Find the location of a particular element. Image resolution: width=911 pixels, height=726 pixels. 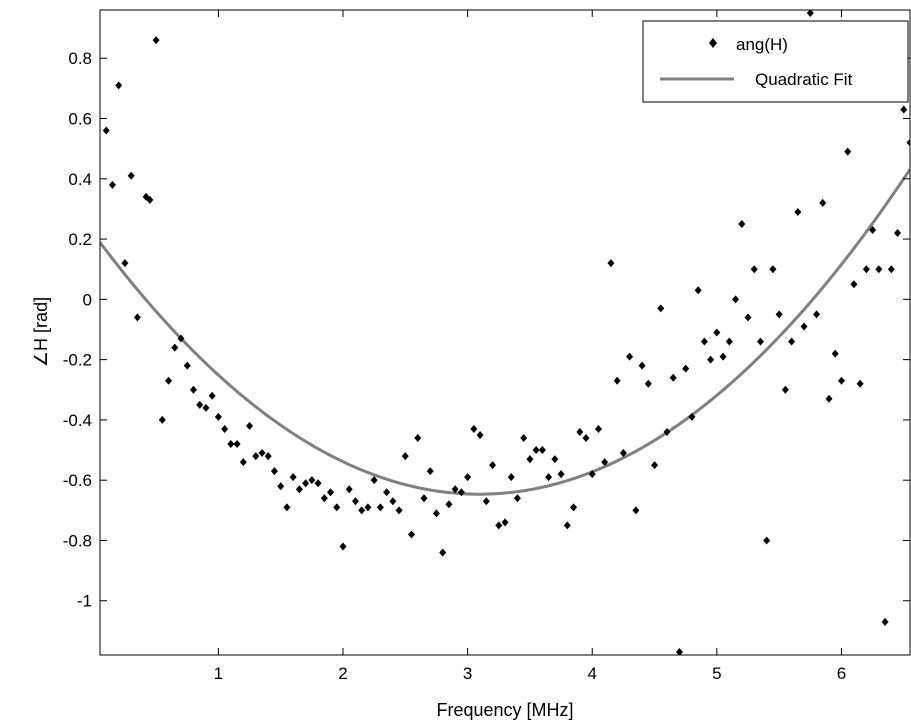

legend-label-quadratic-fit: Quadratic Fit is located at coordinates (804, 79).